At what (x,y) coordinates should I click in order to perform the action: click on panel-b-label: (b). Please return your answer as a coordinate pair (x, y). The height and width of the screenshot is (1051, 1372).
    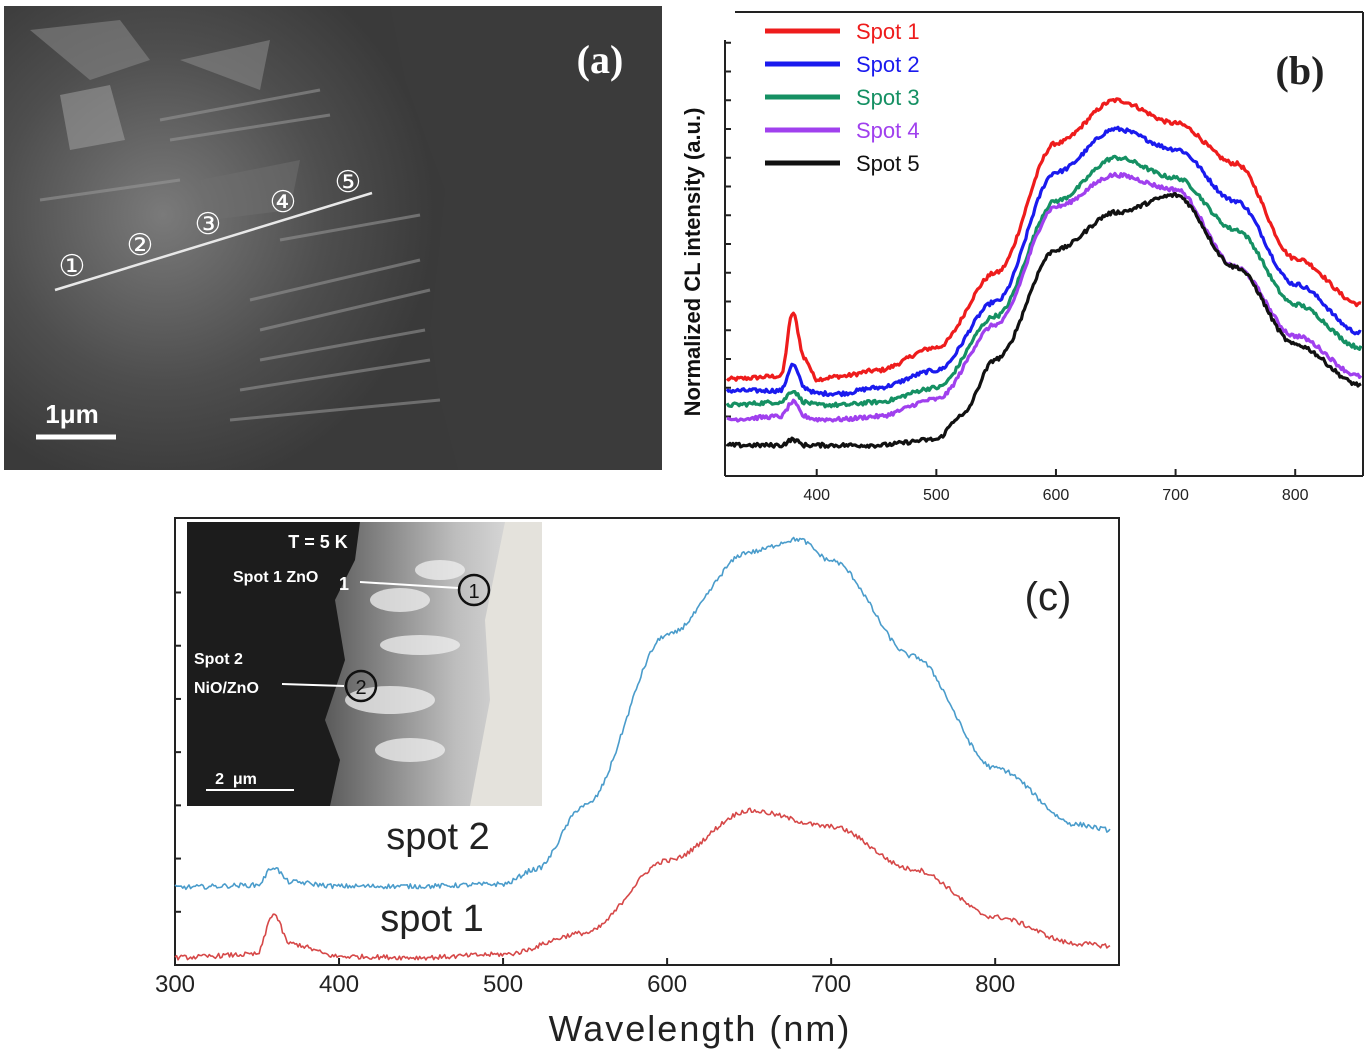
    Looking at the image, I should click on (1300, 70).